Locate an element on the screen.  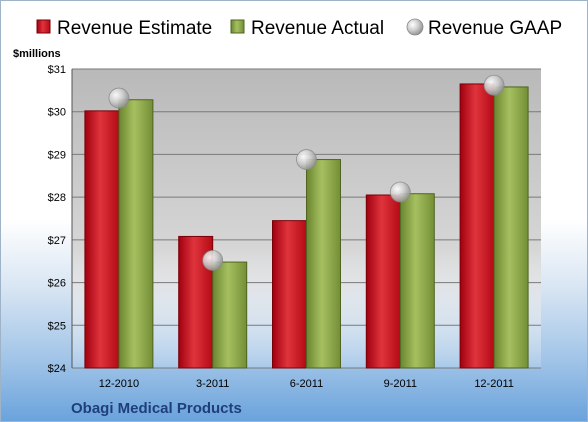
y-tick-label: $29 is located at coordinates (57, 155).